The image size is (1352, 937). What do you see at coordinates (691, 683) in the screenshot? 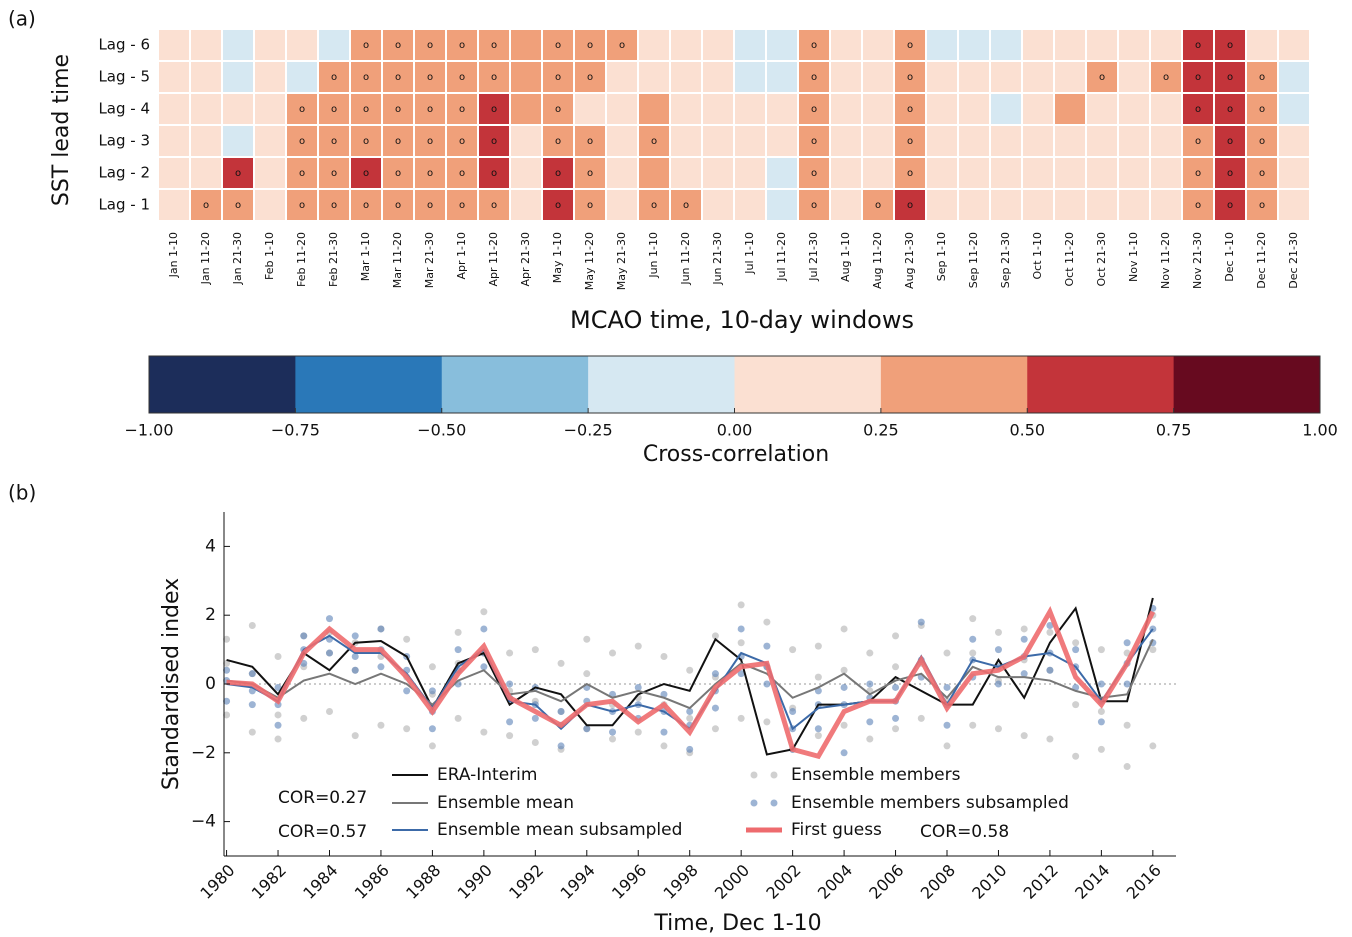
I see `series-line` at bounding box center [691, 683].